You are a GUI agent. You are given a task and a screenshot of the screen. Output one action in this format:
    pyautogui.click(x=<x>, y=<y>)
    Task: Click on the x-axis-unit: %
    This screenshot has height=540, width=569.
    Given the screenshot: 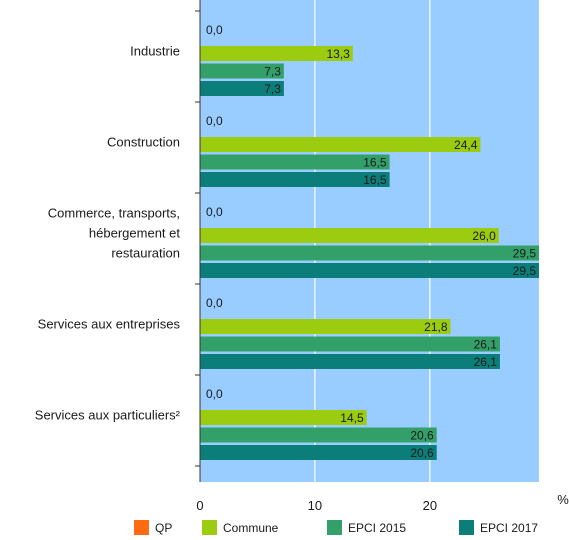 What is the action you would take?
    pyautogui.click(x=563, y=499)
    